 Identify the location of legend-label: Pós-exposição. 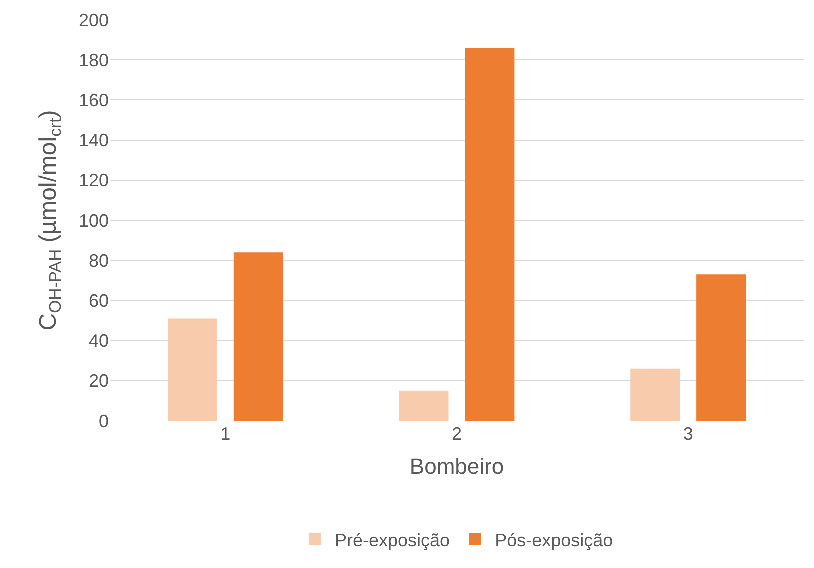
(554, 540).